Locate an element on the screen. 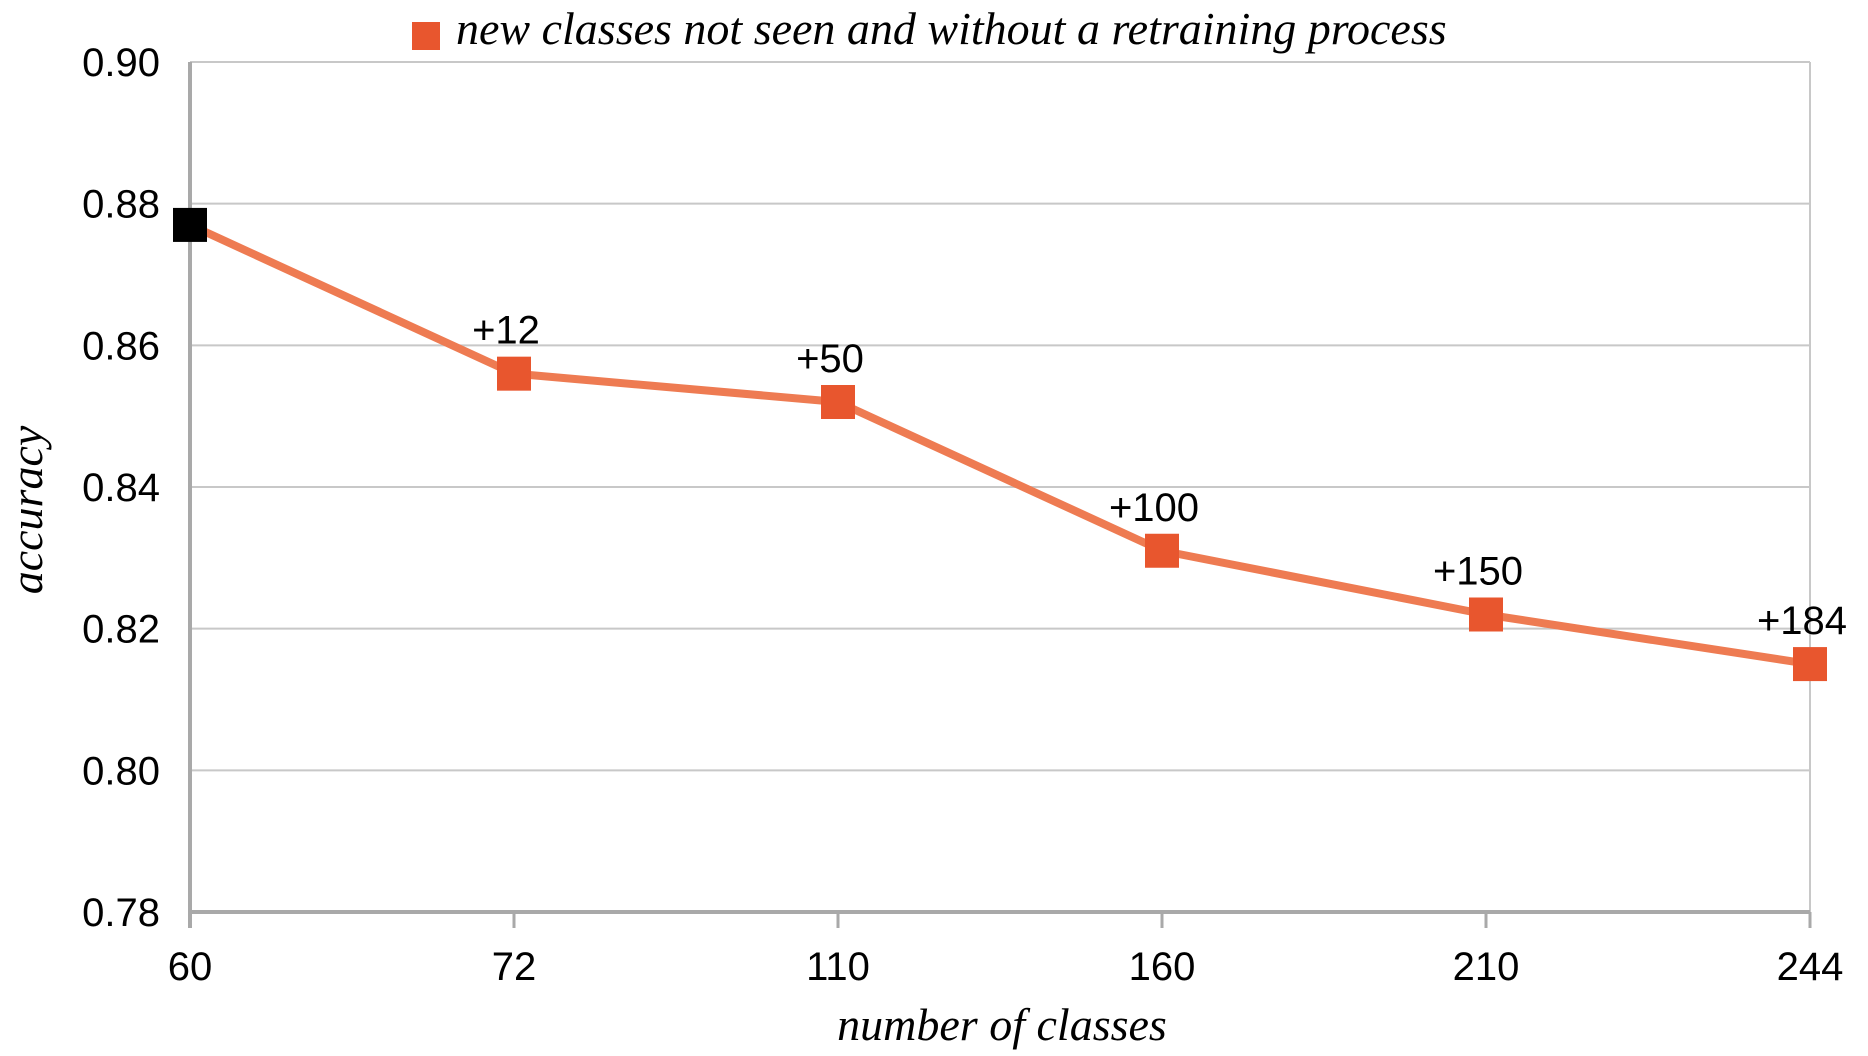 This screenshot has width=1868, height=1056. x-tick-label: 60 is located at coordinates (190, 967).